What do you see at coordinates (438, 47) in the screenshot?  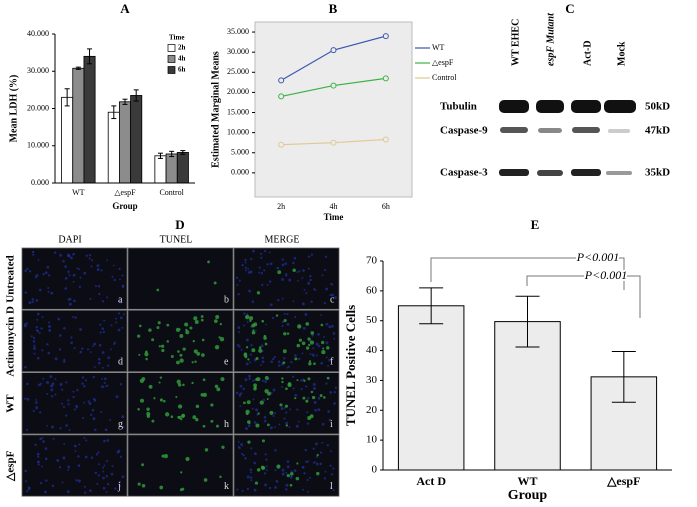 I see `legend-label: WT` at bounding box center [438, 47].